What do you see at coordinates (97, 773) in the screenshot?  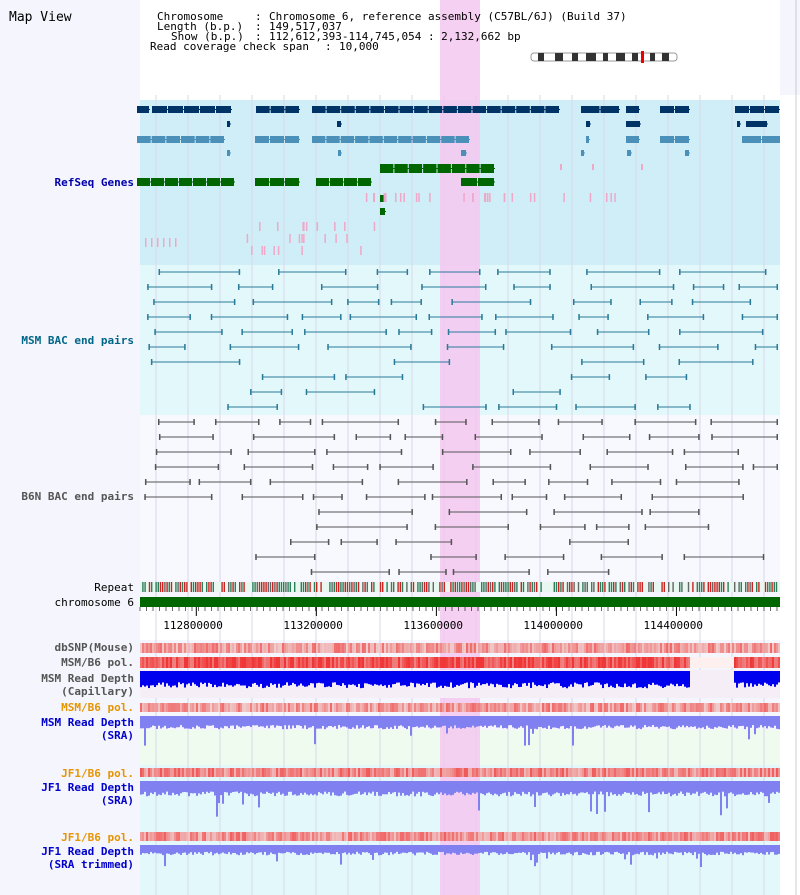 I see `track-label-jf1-pol-1: JF1/B6 pol.` at bounding box center [97, 773].